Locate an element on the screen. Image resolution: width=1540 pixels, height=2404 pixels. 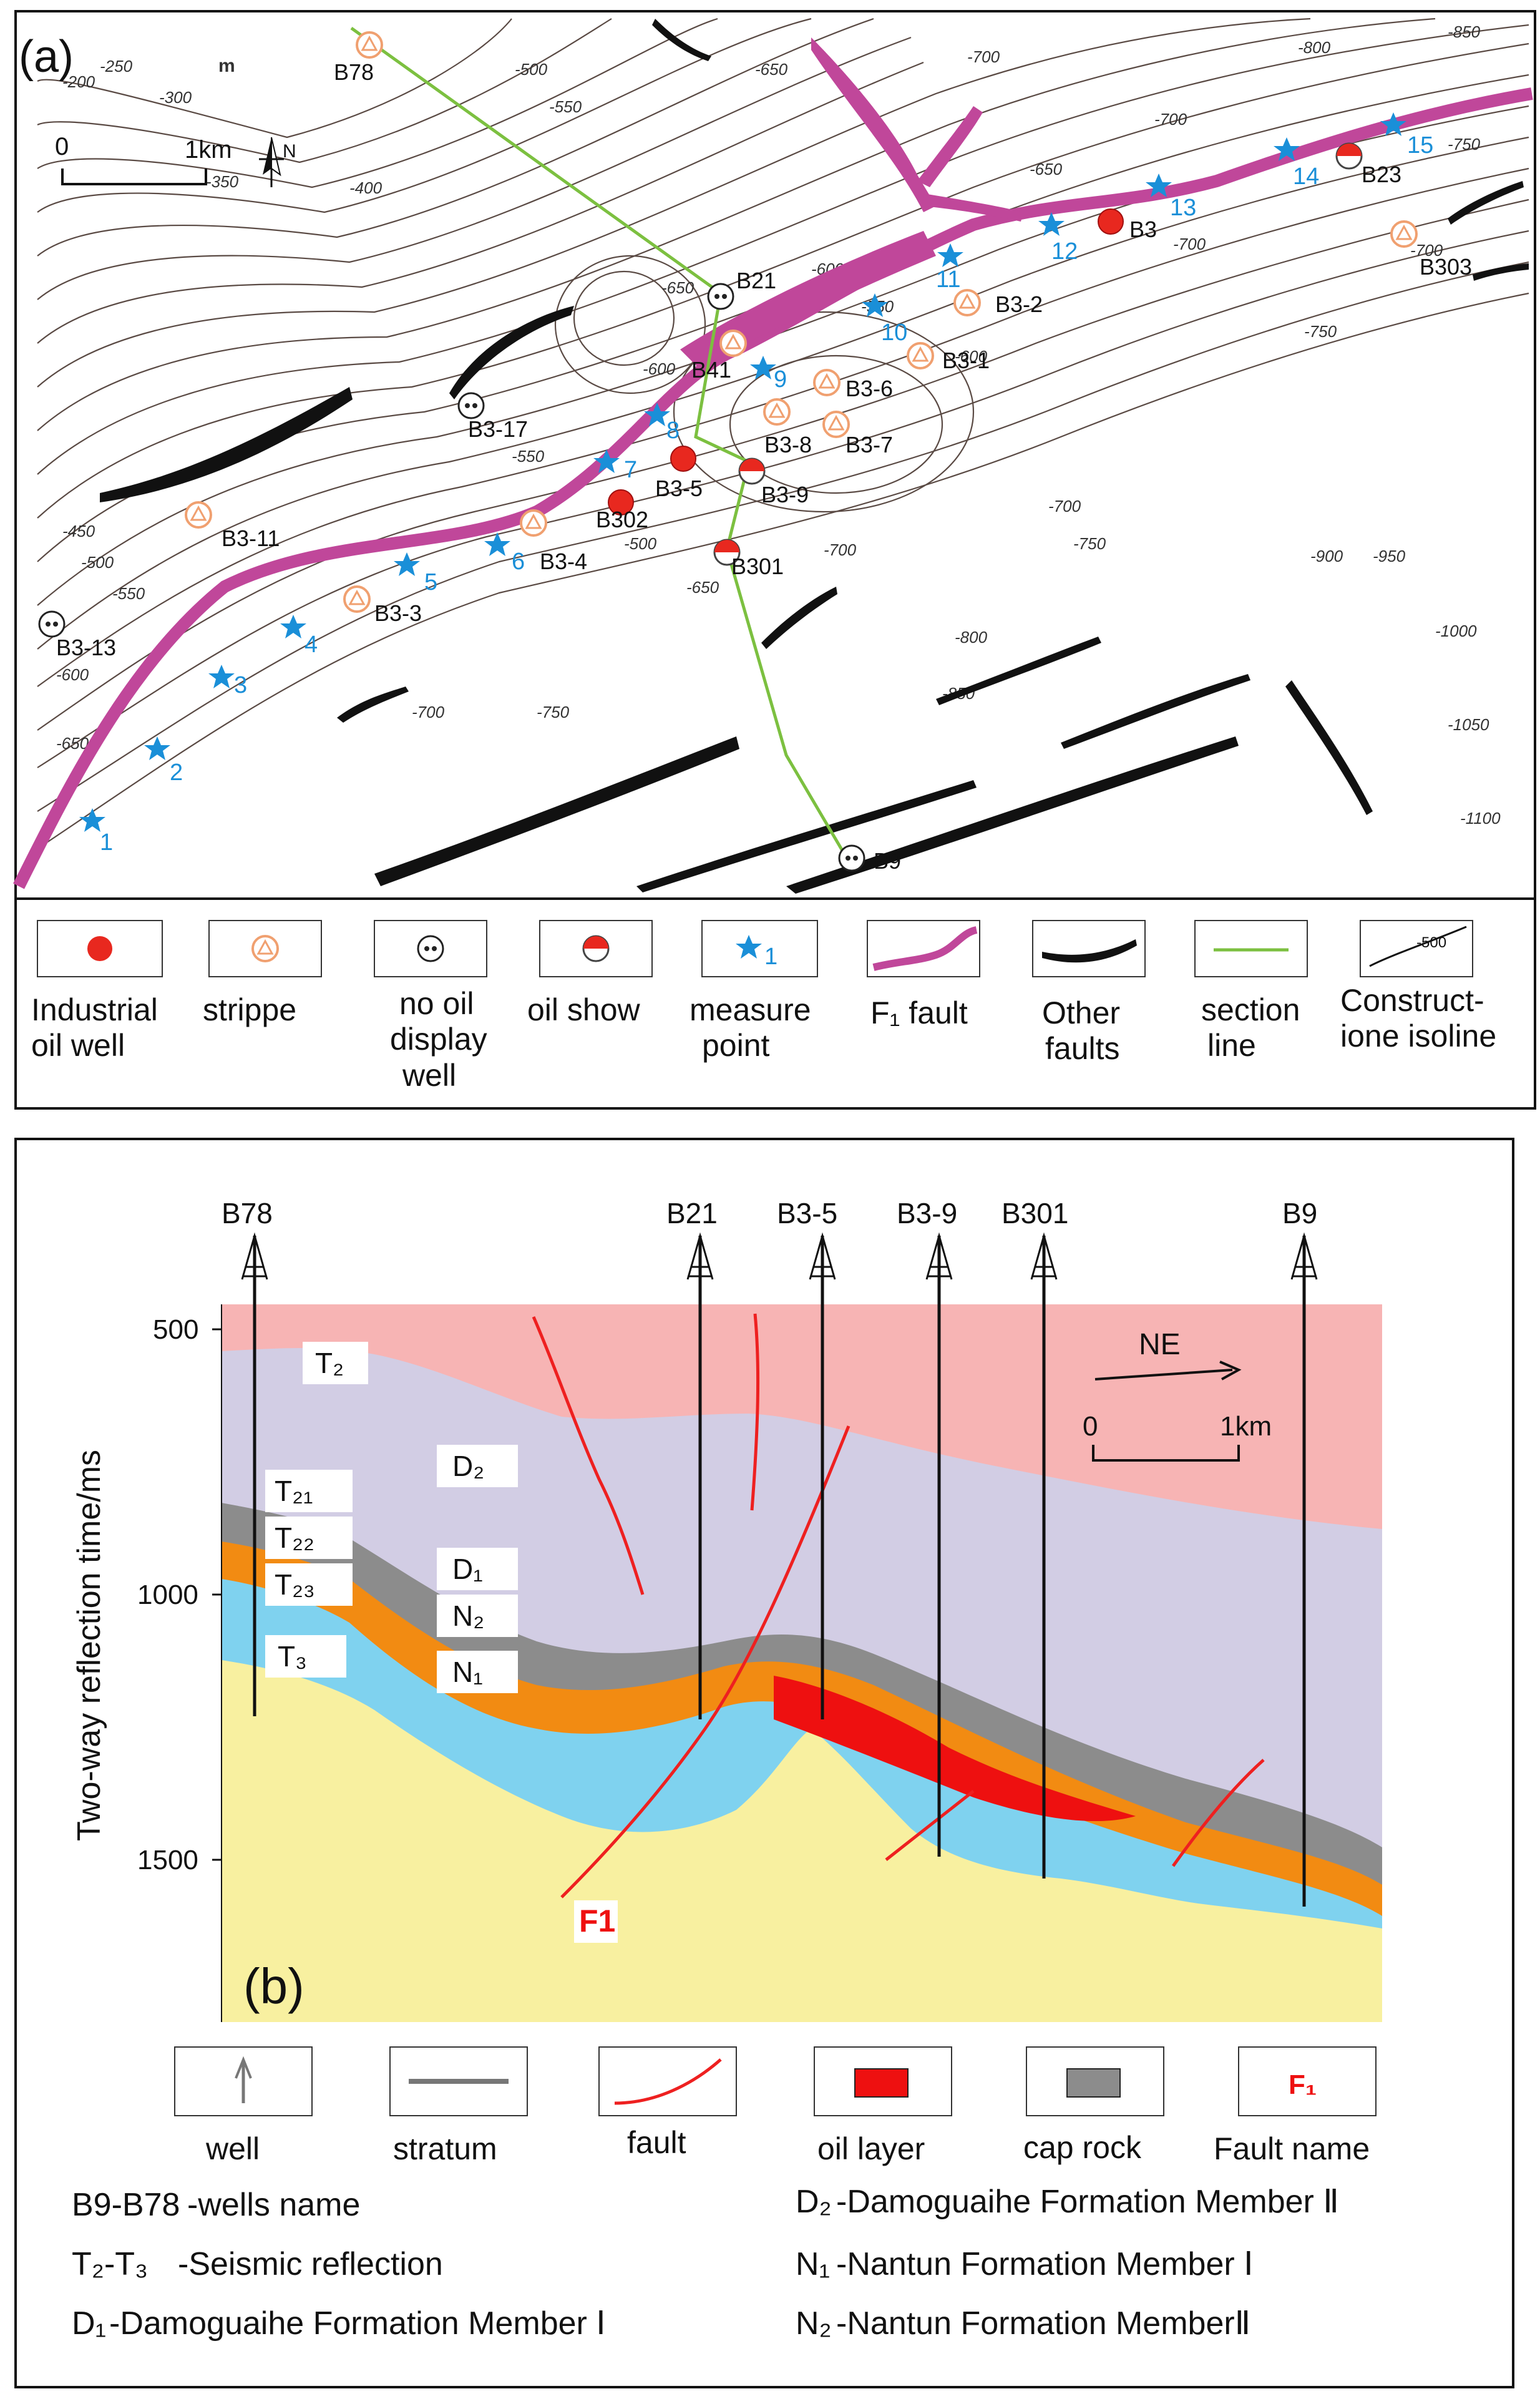
svg-text: faults is located at coordinates (1082, 1048).